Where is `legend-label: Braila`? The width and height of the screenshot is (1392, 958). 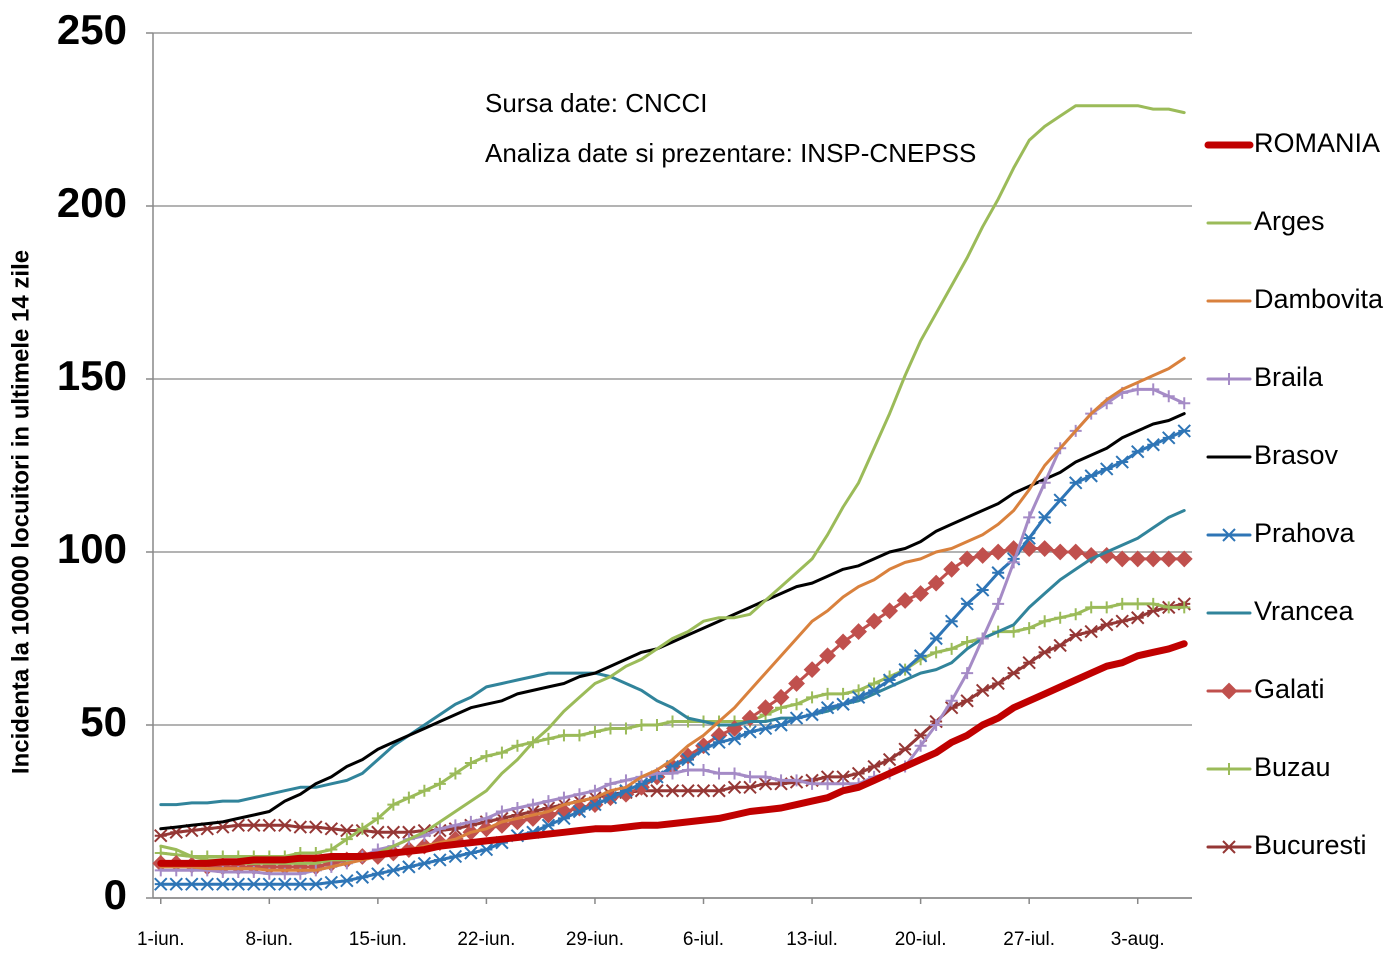 legend-label: Braila is located at coordinates (1289, 377).